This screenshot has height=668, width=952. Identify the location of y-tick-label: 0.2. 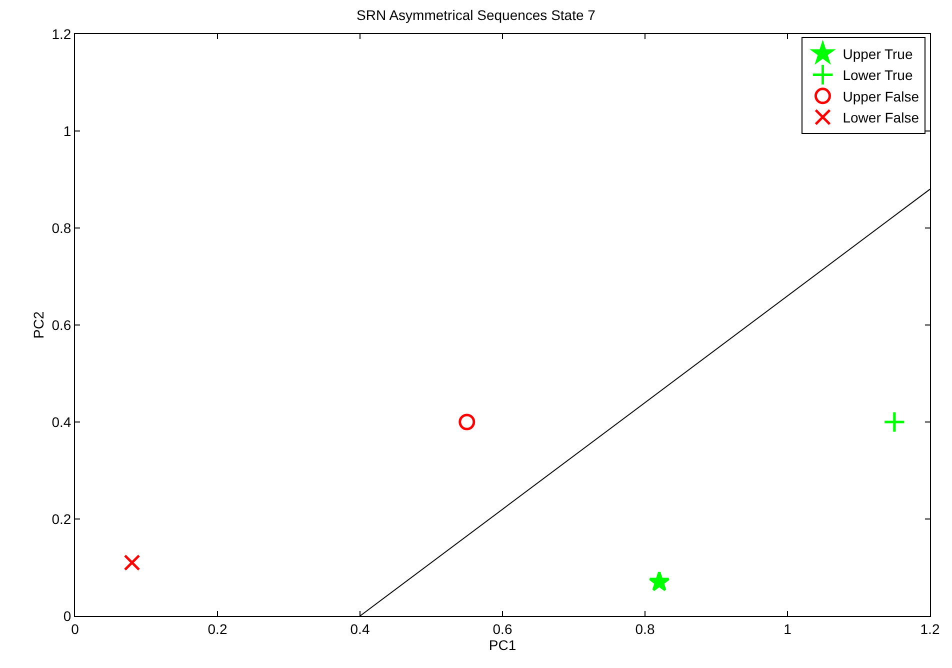
(62, 518).